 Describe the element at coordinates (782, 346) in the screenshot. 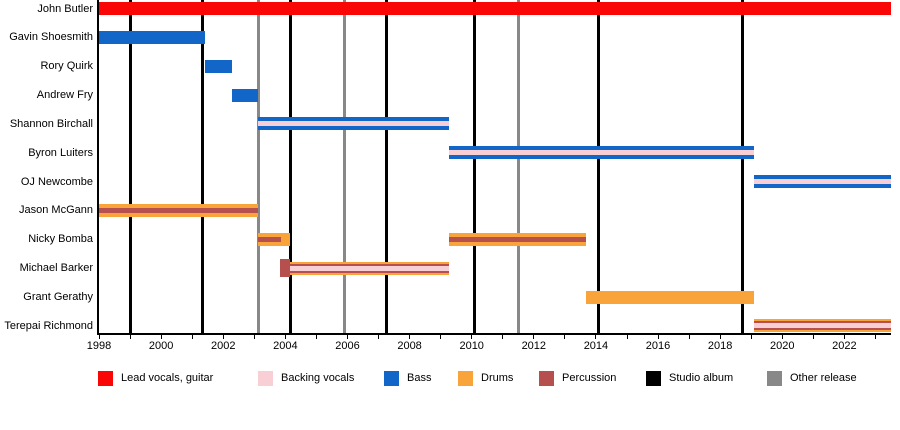

I see `x-tick-label: 2020` at that location.